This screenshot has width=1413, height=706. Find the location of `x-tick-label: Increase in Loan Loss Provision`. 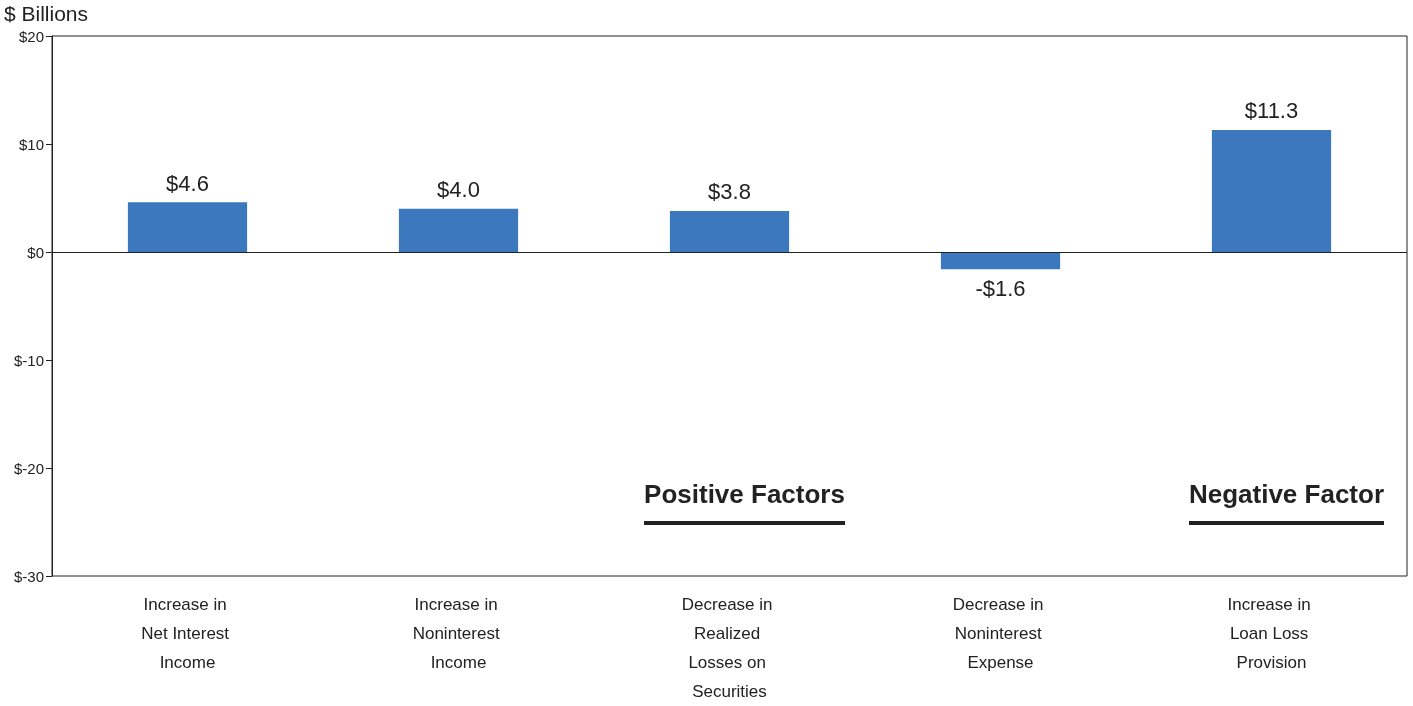

x-tick-label: Increase in Loan Loss Provision is located at coordinates (1271, 633).